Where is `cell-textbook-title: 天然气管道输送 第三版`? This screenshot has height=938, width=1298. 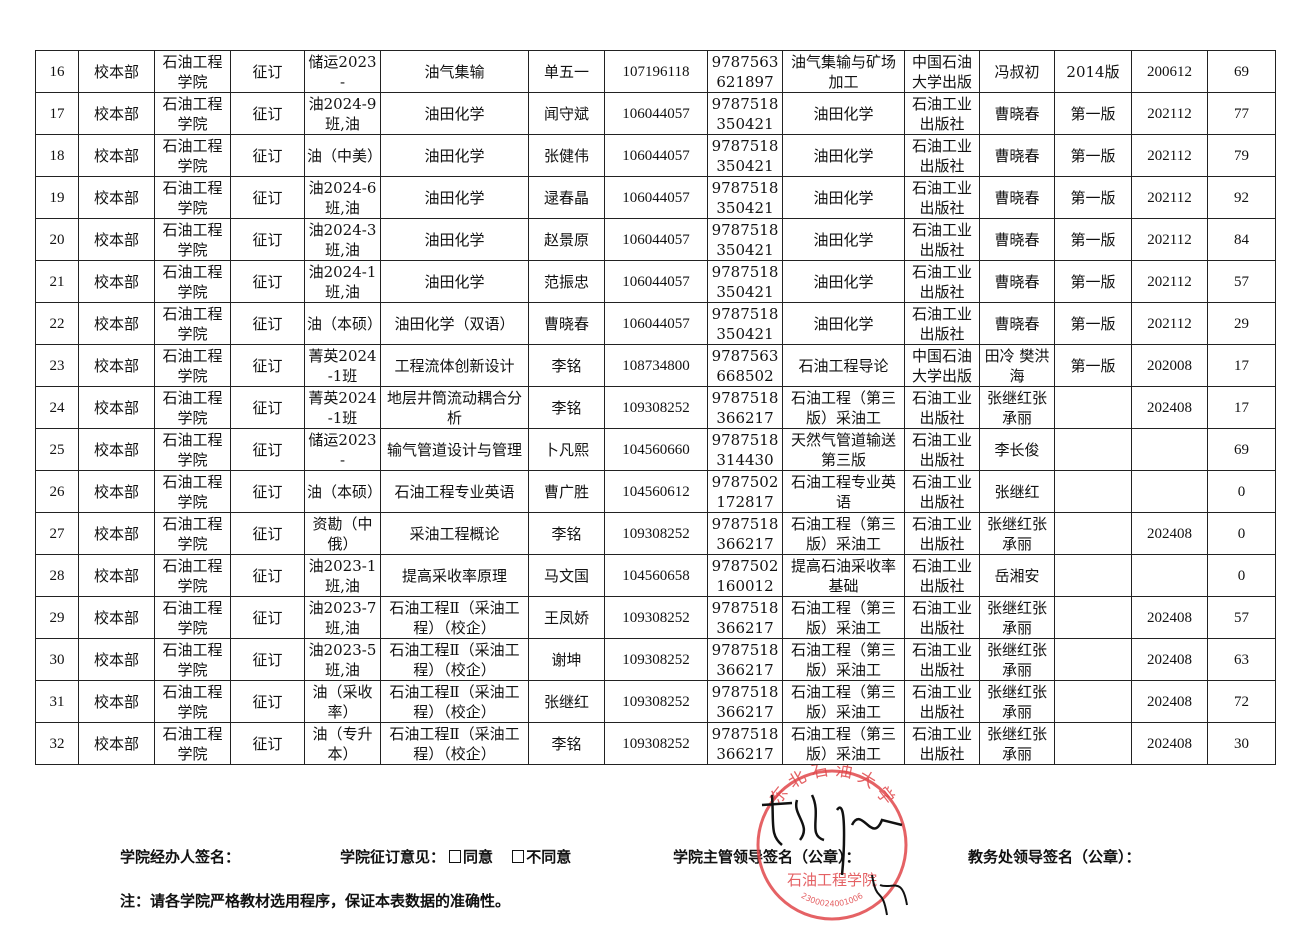
cell-textbook-title: 天然气管道输送 第三版 is located at coordinates (843, 449).